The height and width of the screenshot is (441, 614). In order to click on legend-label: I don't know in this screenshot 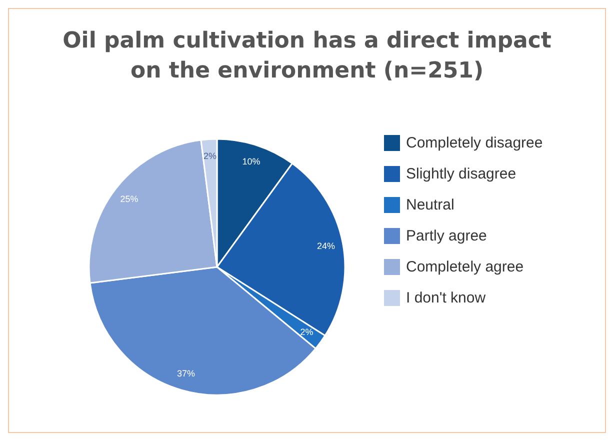, I will do `click(446, 298)`.